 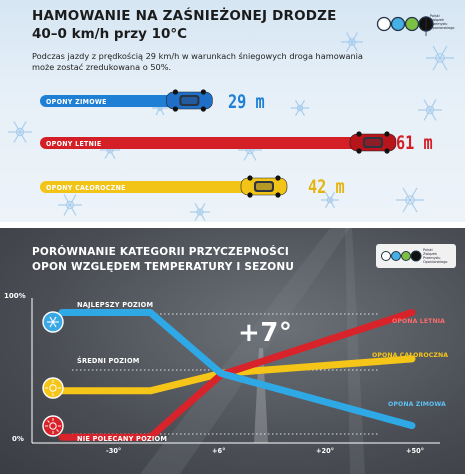 What do you see at coordinates (53, 388) in the screenshot?
I see `sun-snow-icon` at bounding box center [53, 388].